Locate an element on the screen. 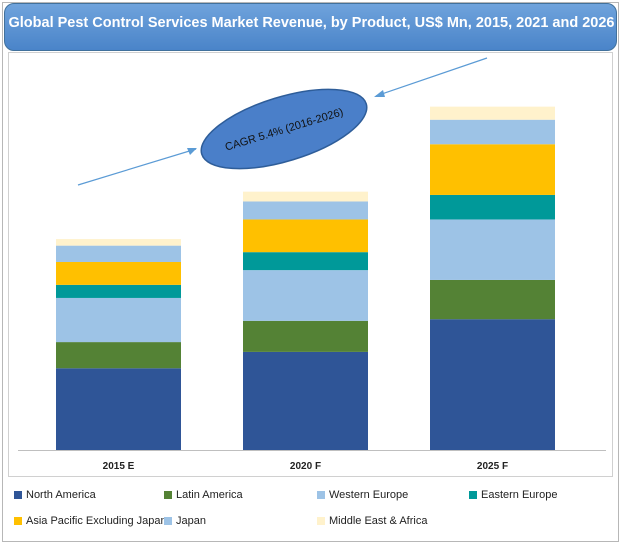 This screenshot has width=623, height=546. legend-label: Asia Pacific Excluding Japan is located at coordinates (96, 521).